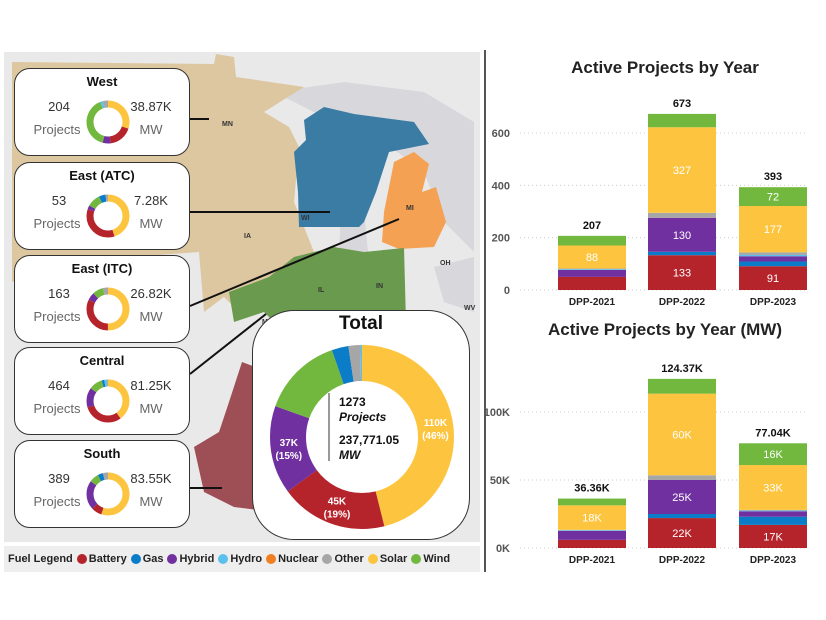  I want to click on region-card-east-atc: East (ATC) 53 Projects 7.28K MW, so click(102, 206).